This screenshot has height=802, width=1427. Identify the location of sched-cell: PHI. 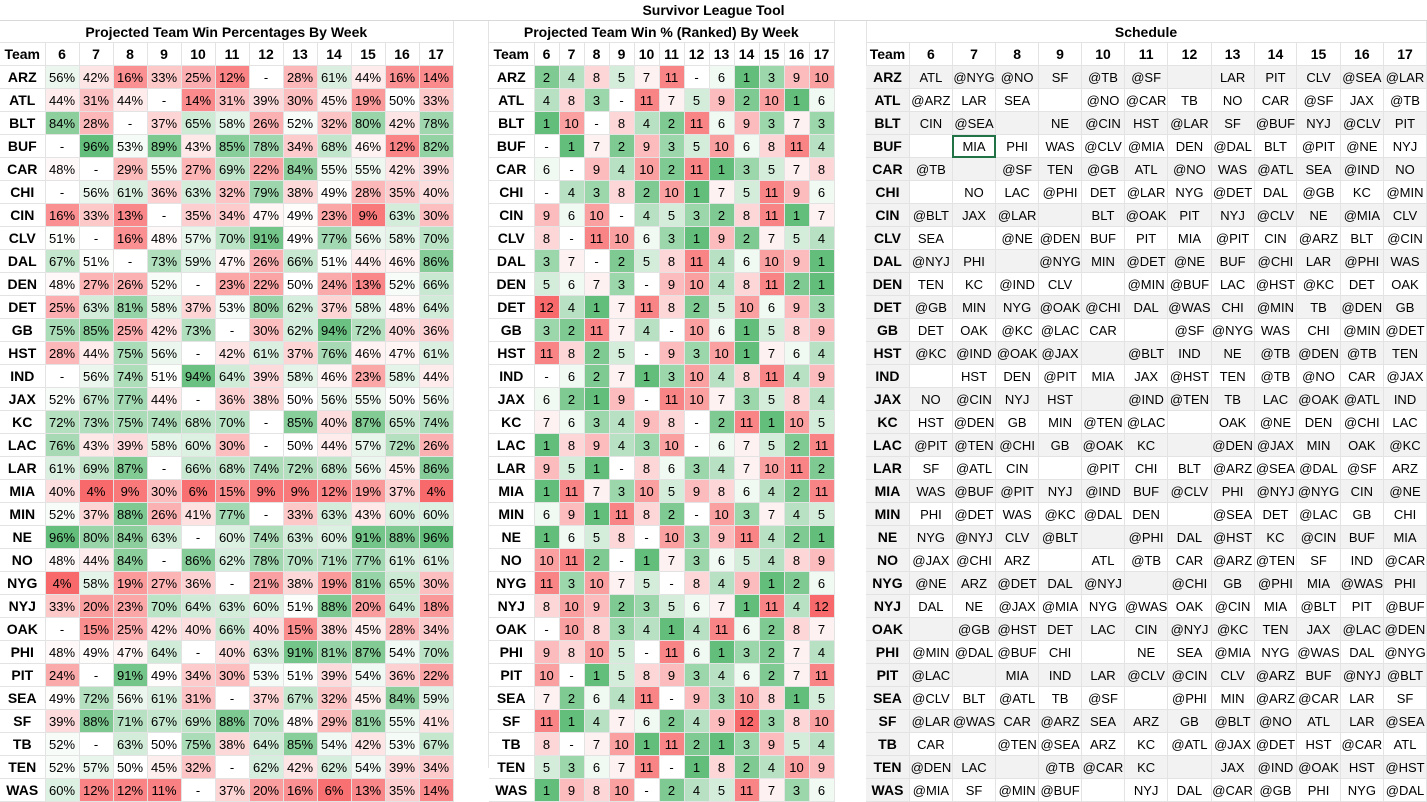
(1233, 491).